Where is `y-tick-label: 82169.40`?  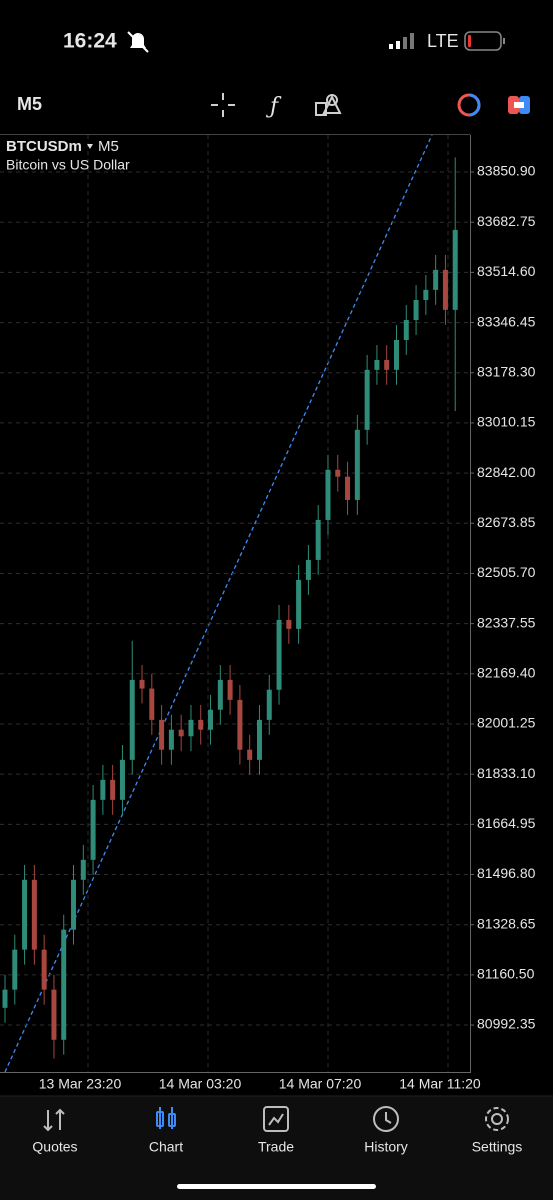
y-tick-label: 82169.40 is located at coordinates (506, 673).